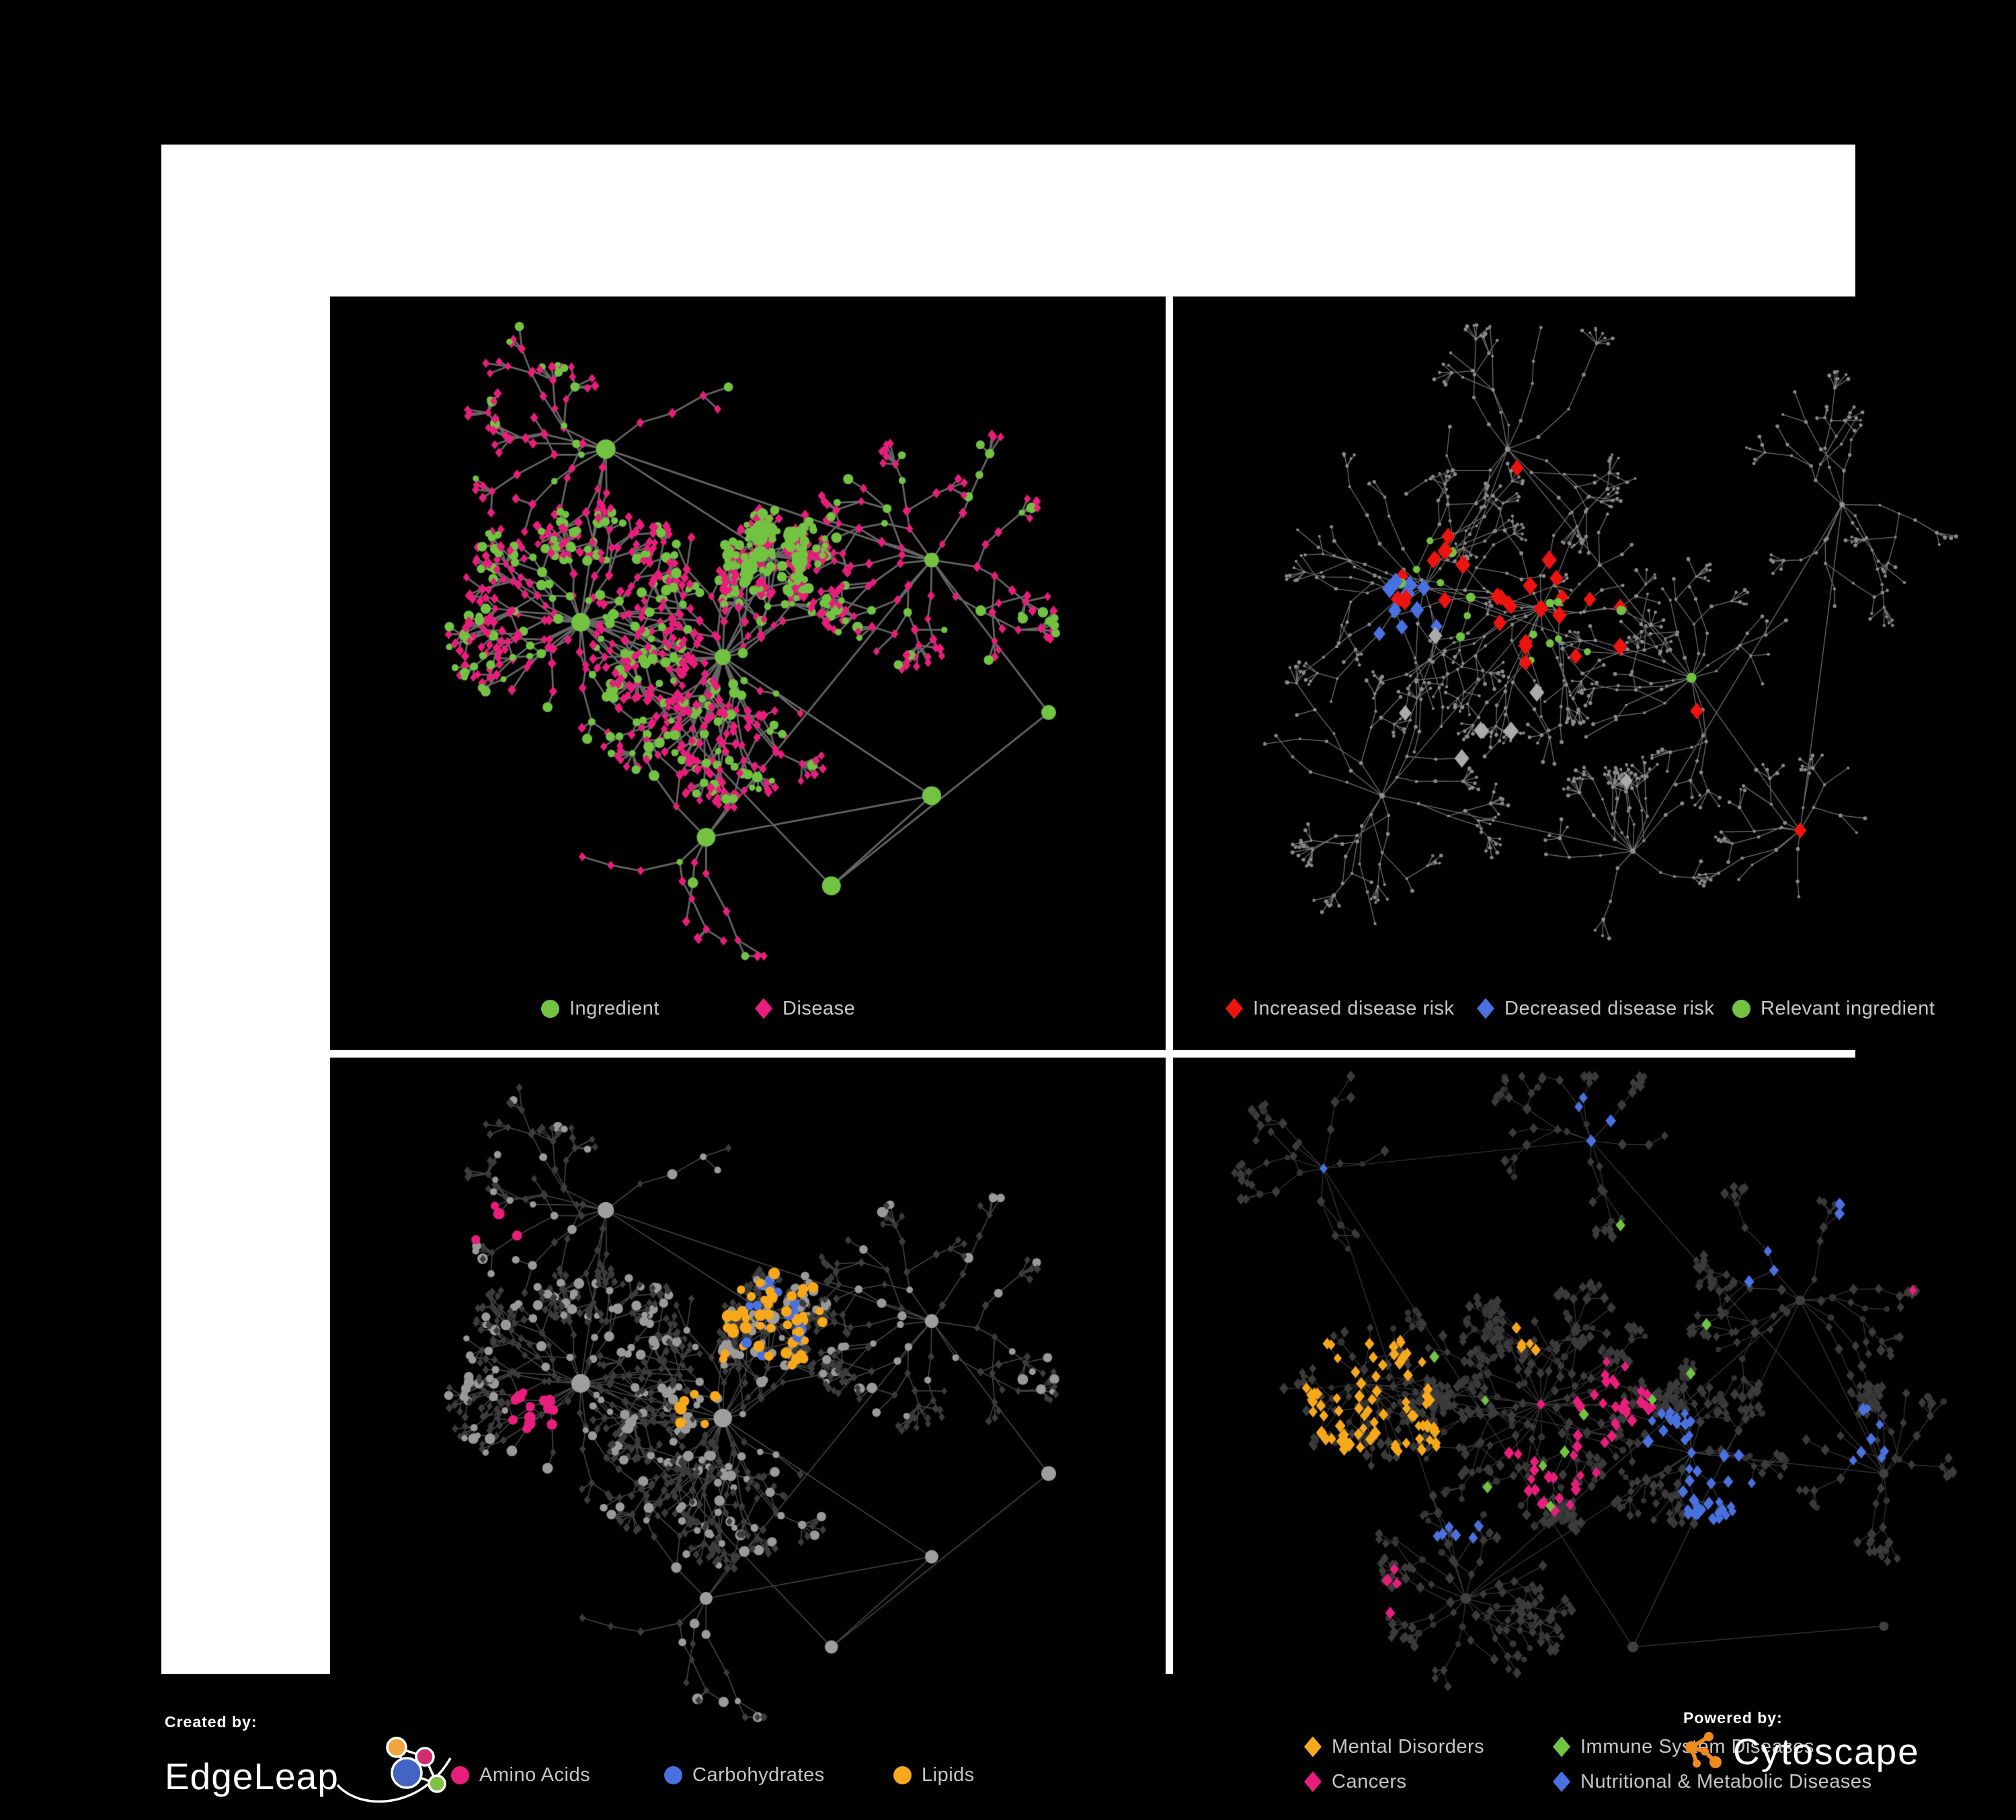 This screenshot has height=1820, width=2016. I want to click on powered-by-label: Powered by:, so click(1733, 1718).